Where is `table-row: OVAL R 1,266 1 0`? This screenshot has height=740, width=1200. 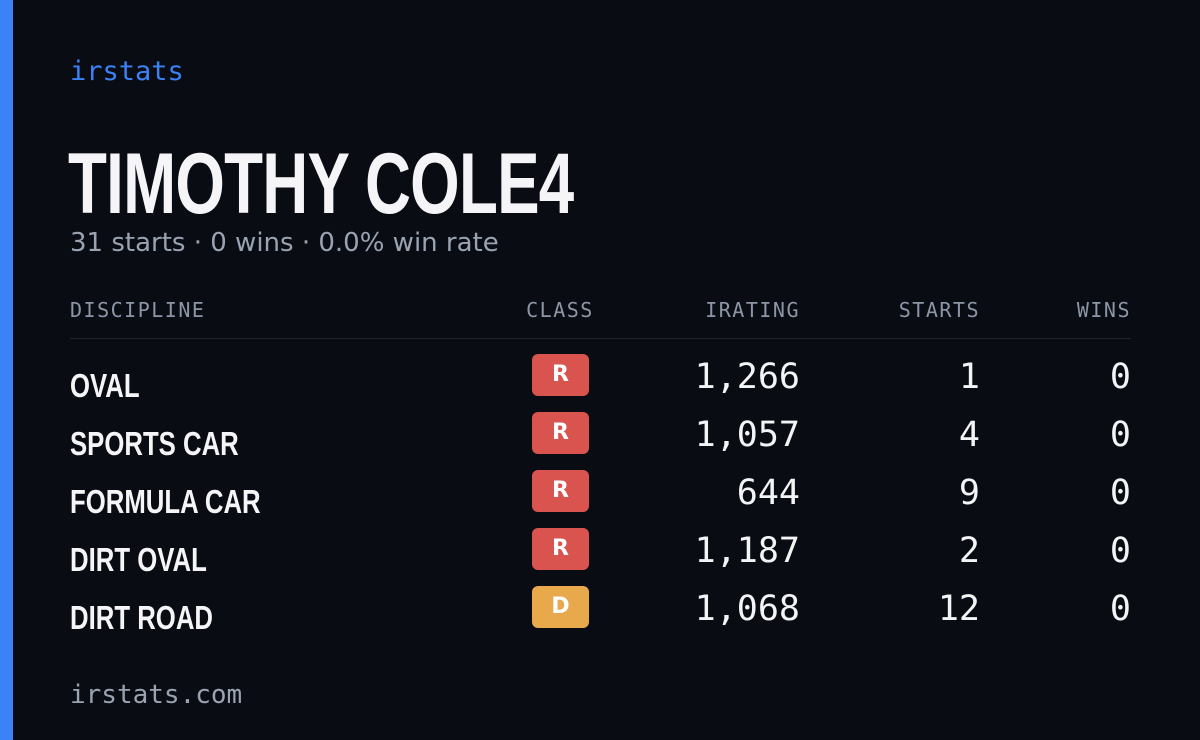
table-row: OVAL R 1,266 1 0 is located at coordinates (600, 383).